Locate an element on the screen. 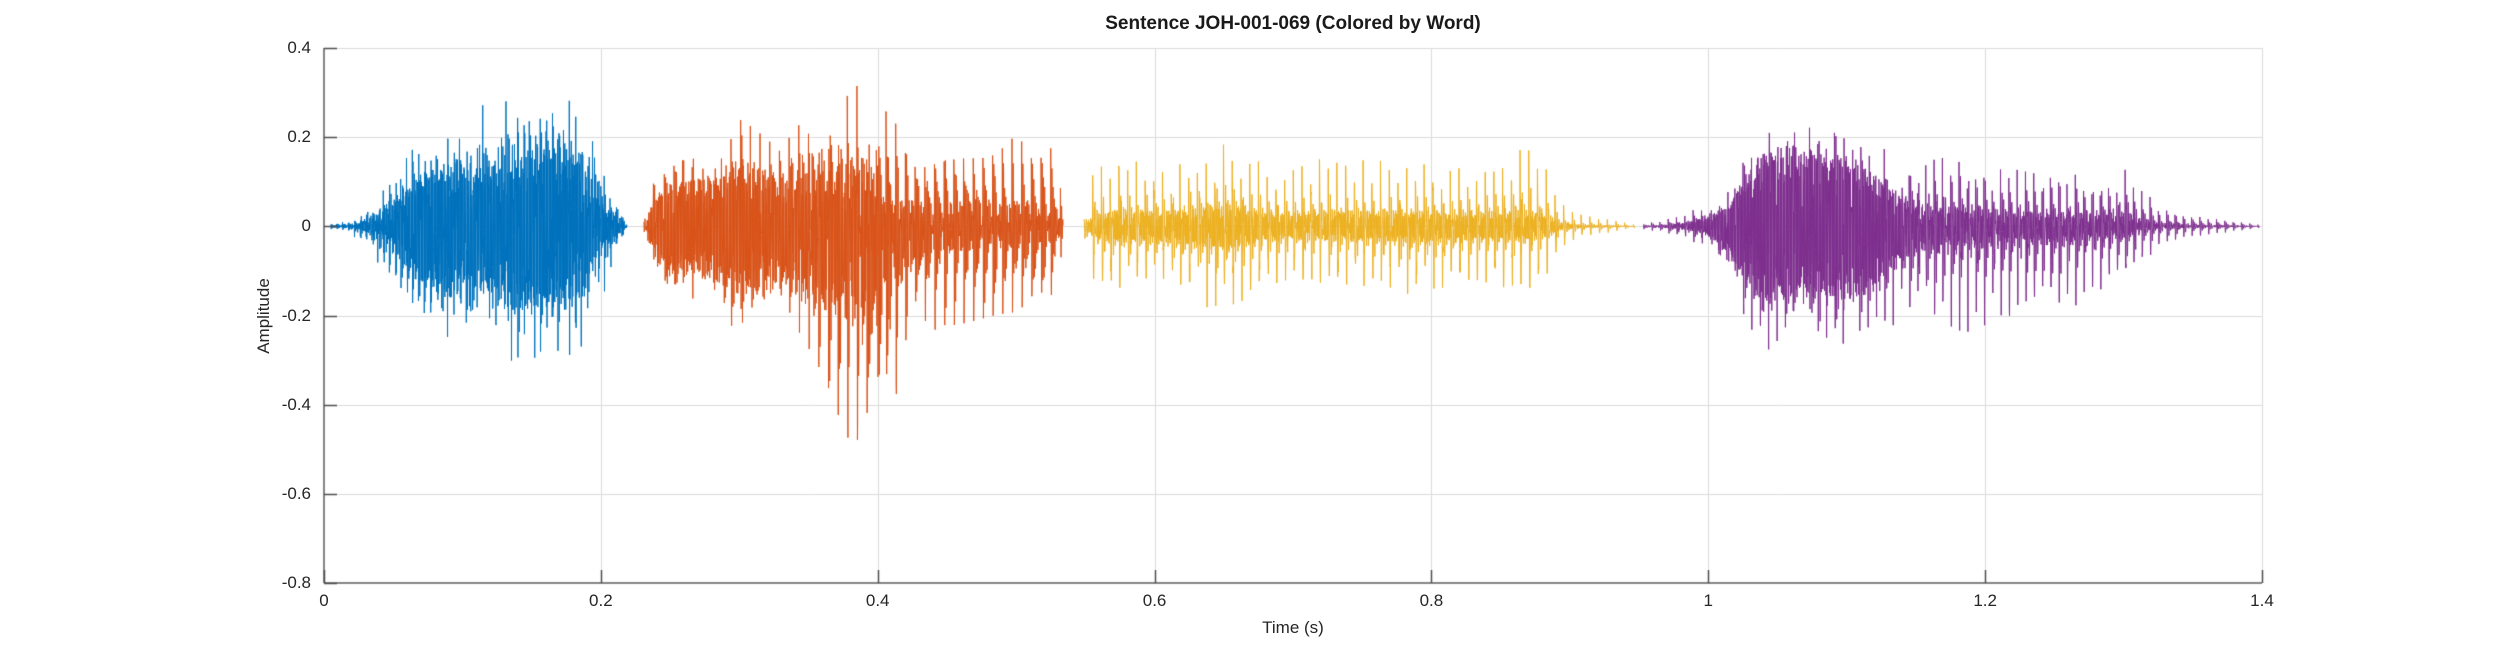 The height and width of the screenshot is (657, 2500). y-tick-label-0.2: 0.2 is located at coordinates (299, 137).